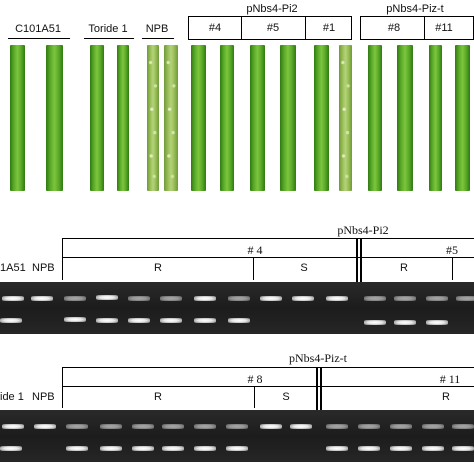 This screenshot has width=474, height=474. Describe the element at coordinates (38, 29) in the screenshot. I see `group-label-c101a51: C101A51` at that location.